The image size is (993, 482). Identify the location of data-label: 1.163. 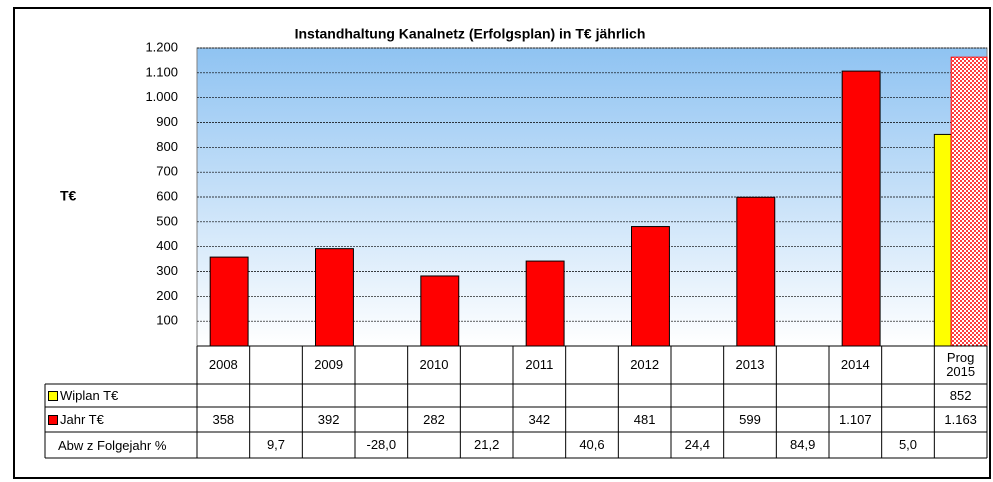
(960, 419).